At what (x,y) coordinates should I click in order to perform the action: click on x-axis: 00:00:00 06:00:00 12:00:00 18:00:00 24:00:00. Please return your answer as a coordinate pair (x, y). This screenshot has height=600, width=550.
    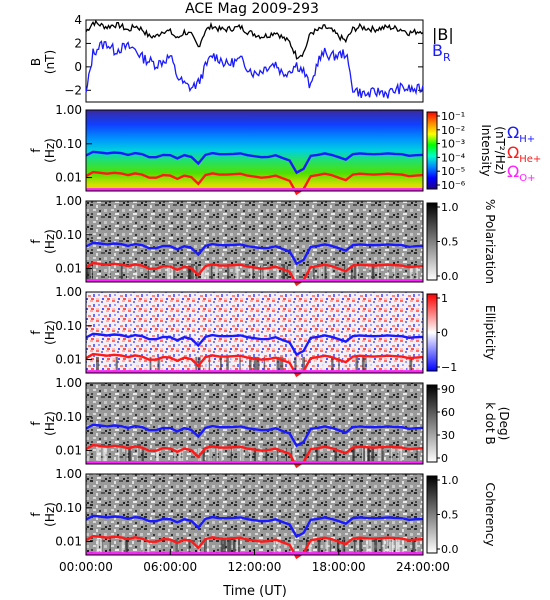
    Looking at the image, I should click on (254, 561).